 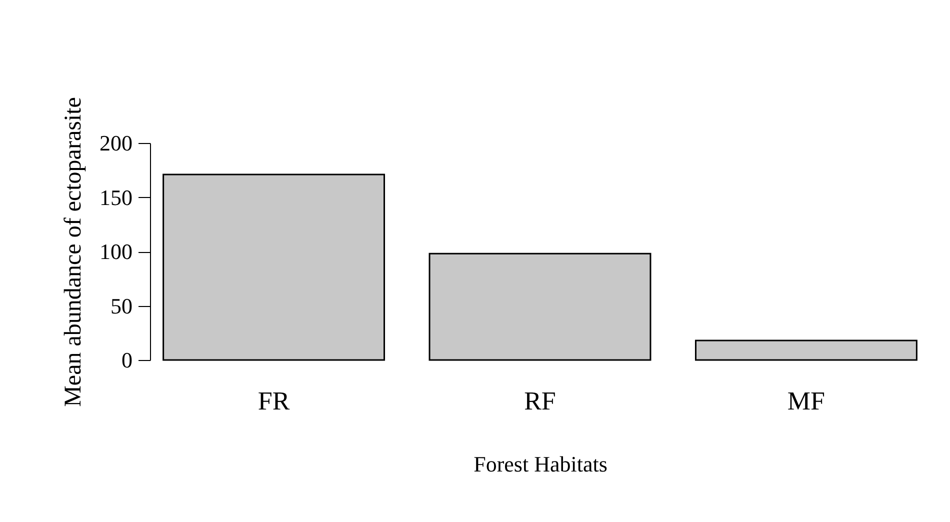 What do you see at coordinates (116, 197) in the screenshot?
I see `y-tick-label: 150` at bounding box center [116, 197].